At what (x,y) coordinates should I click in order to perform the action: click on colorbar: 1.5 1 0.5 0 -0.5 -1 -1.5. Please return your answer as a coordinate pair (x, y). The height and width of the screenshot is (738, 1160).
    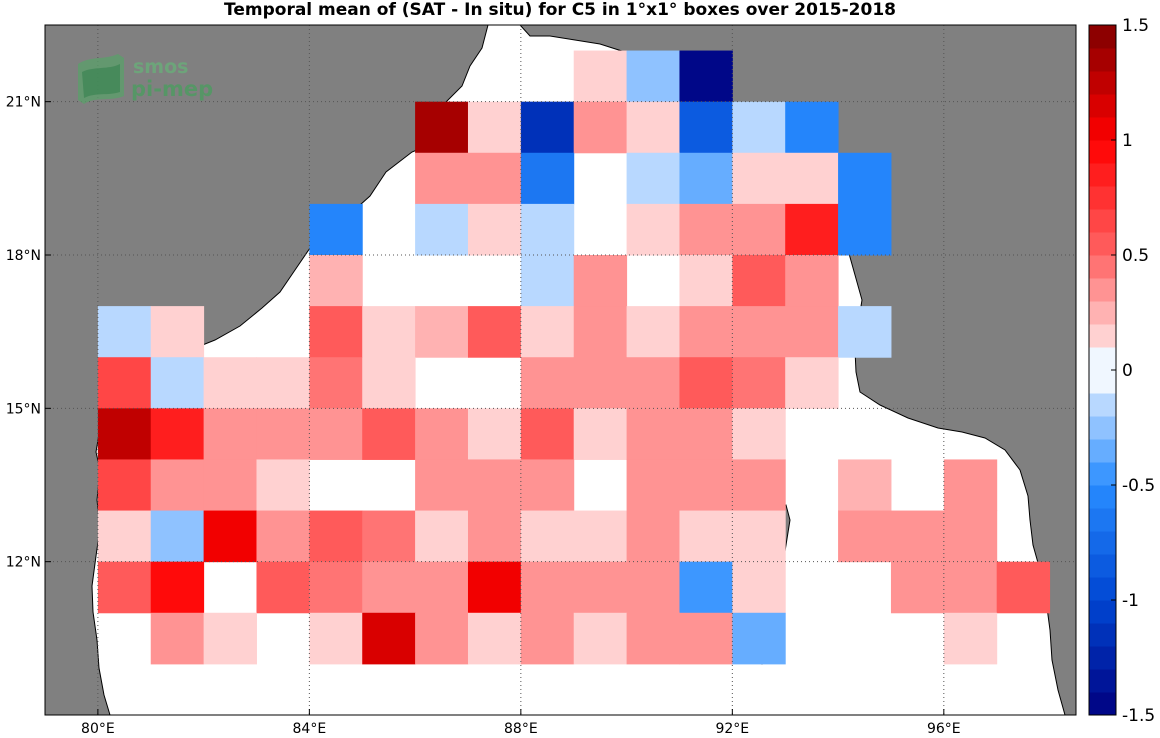
    Looking at the image, I should click on (1121, 371).